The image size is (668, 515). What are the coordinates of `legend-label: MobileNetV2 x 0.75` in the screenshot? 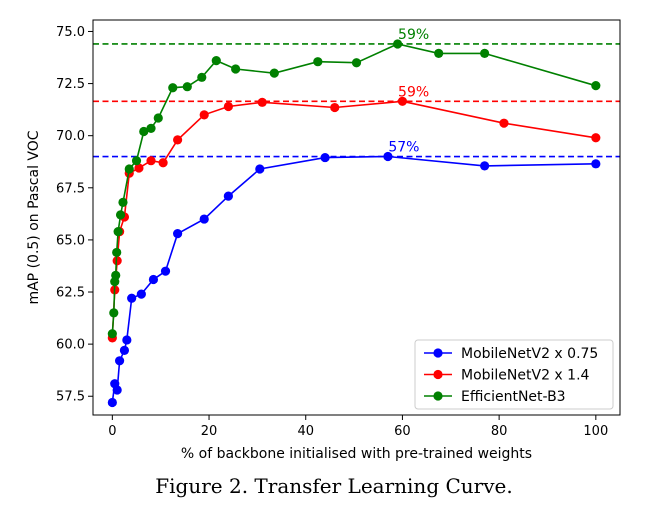 It's located at (529, 354).